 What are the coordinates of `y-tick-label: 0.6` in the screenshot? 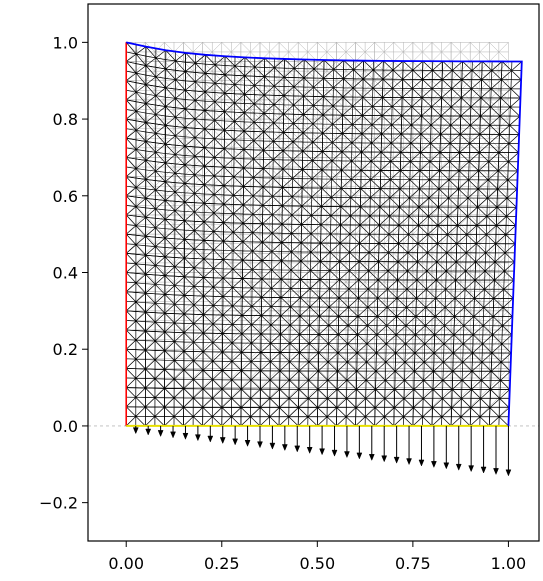 It's located at (65, 196).